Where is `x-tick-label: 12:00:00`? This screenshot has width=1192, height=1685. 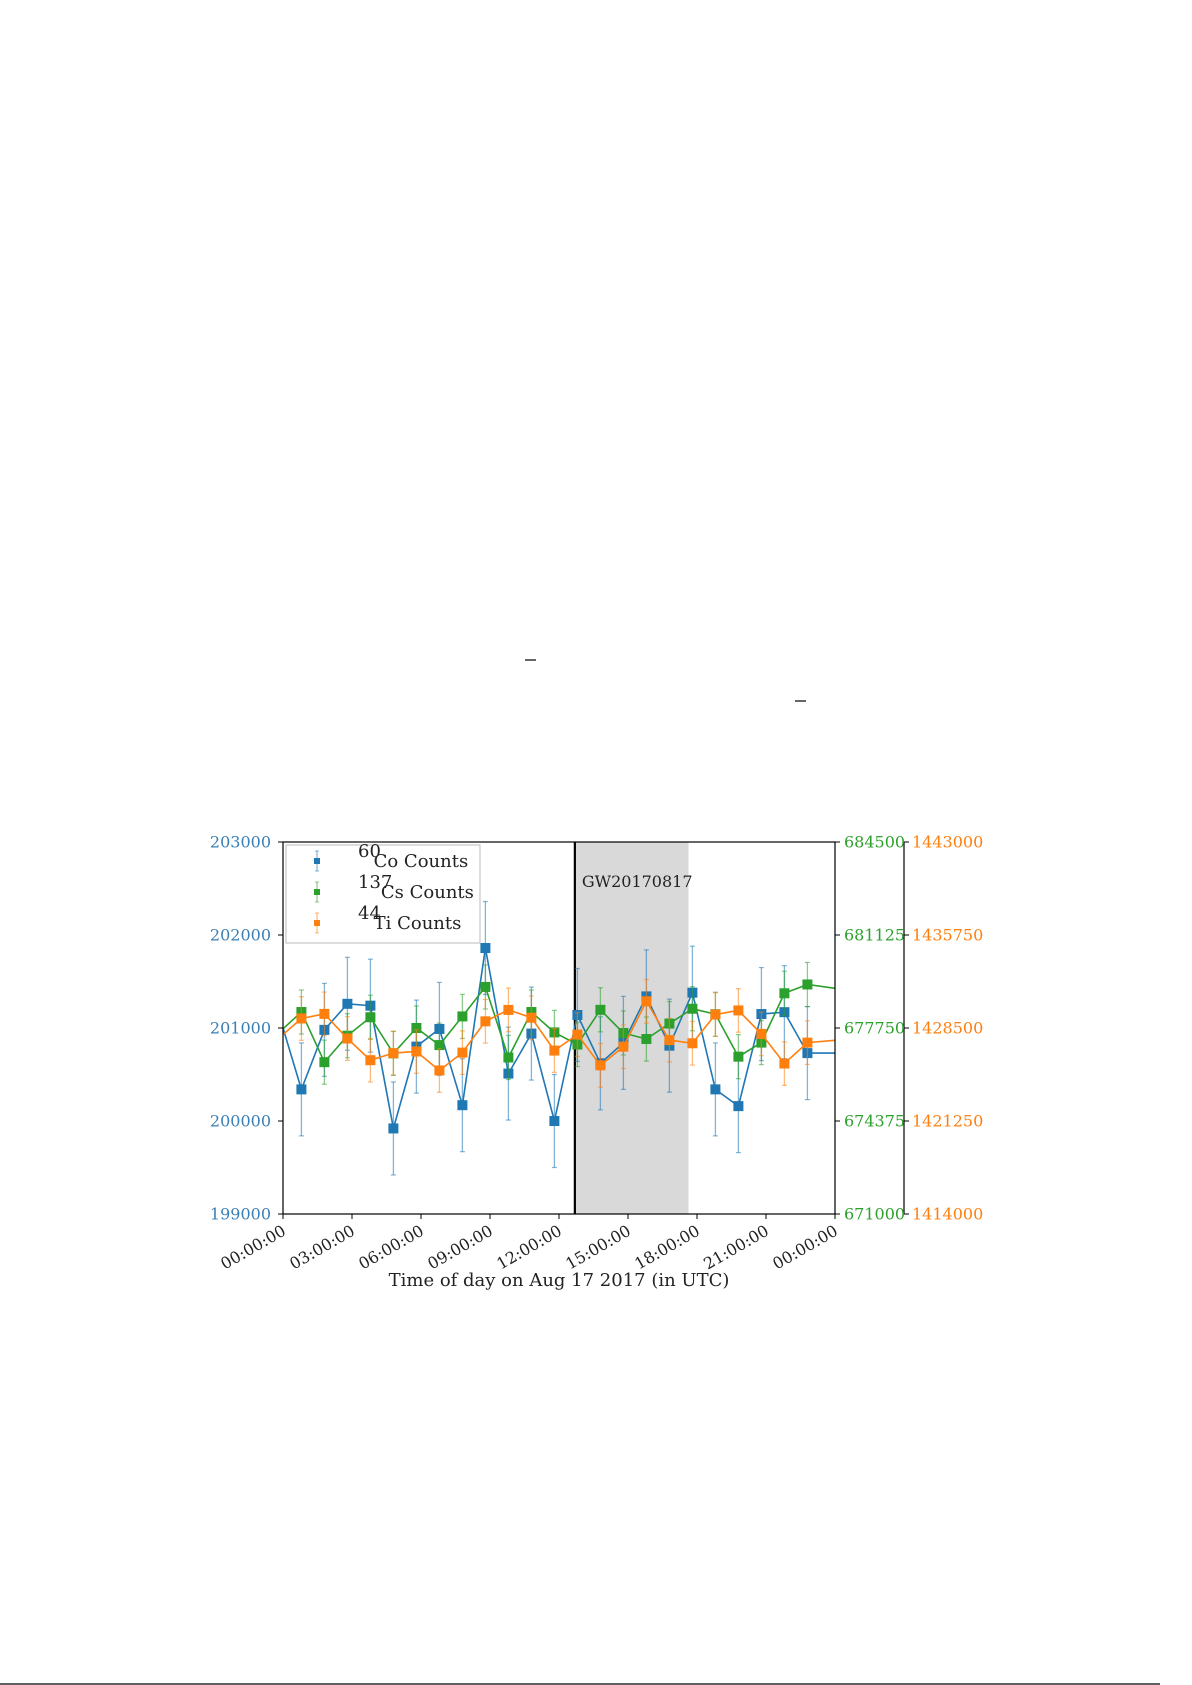 x-tick-label: 12:00:00 is located at coordinates (529, 1247).